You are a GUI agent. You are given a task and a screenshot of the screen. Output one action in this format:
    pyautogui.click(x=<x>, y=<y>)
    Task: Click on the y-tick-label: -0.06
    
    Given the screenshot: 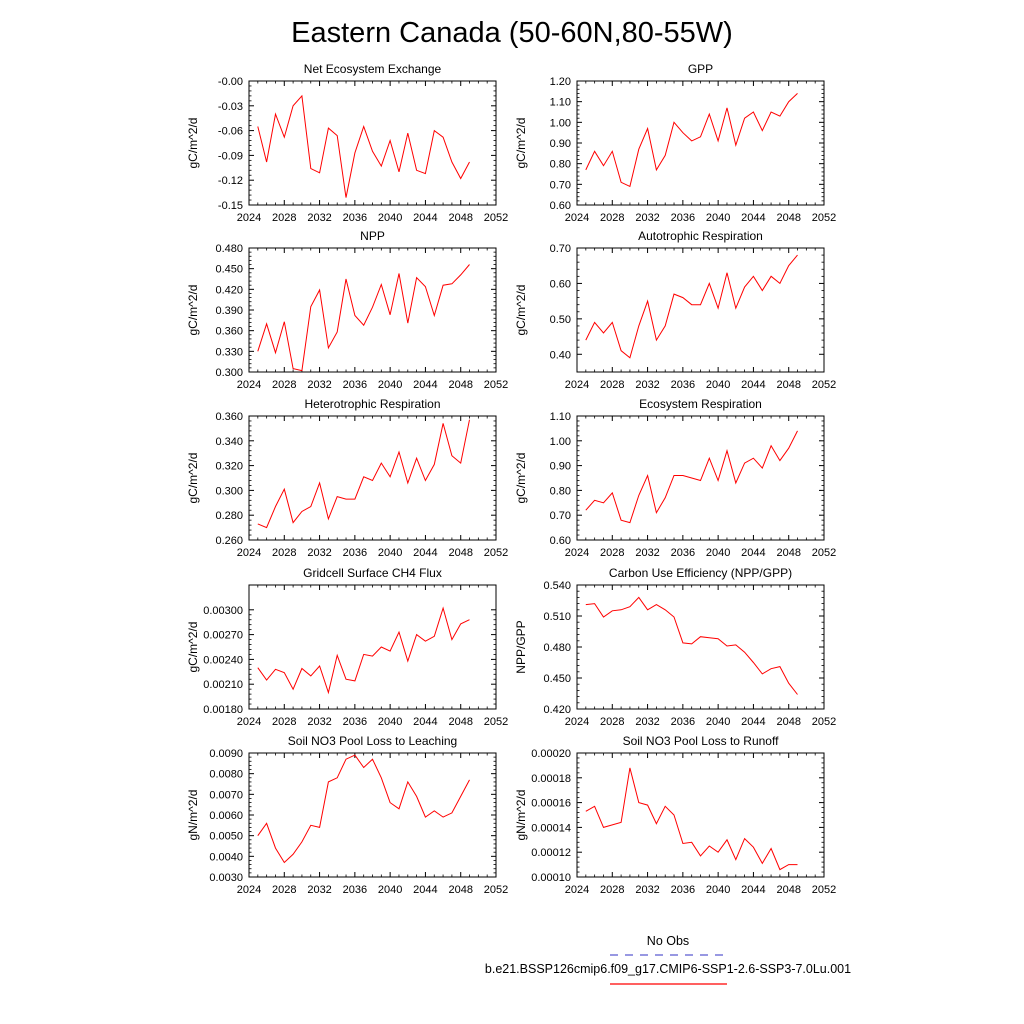 What is the action you would take?
    pyautogui.click(x=230, y=132)
    